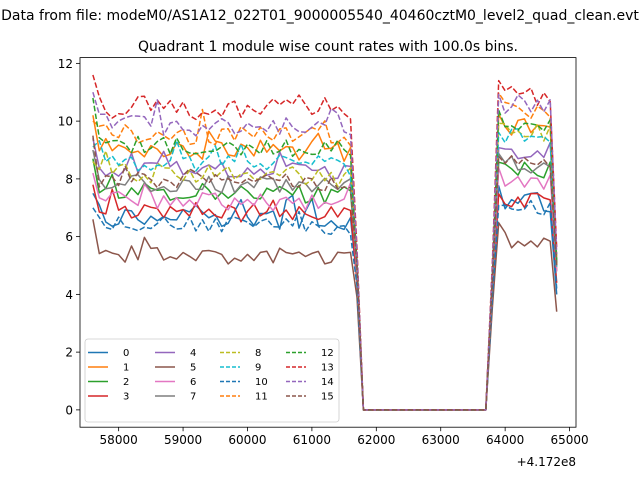 Image resolution: width=640 pixels, height=480 pixels. Describe the element at coordinates (65, 122) in the screenshot. I see `y-tick-label: 10` at that location.